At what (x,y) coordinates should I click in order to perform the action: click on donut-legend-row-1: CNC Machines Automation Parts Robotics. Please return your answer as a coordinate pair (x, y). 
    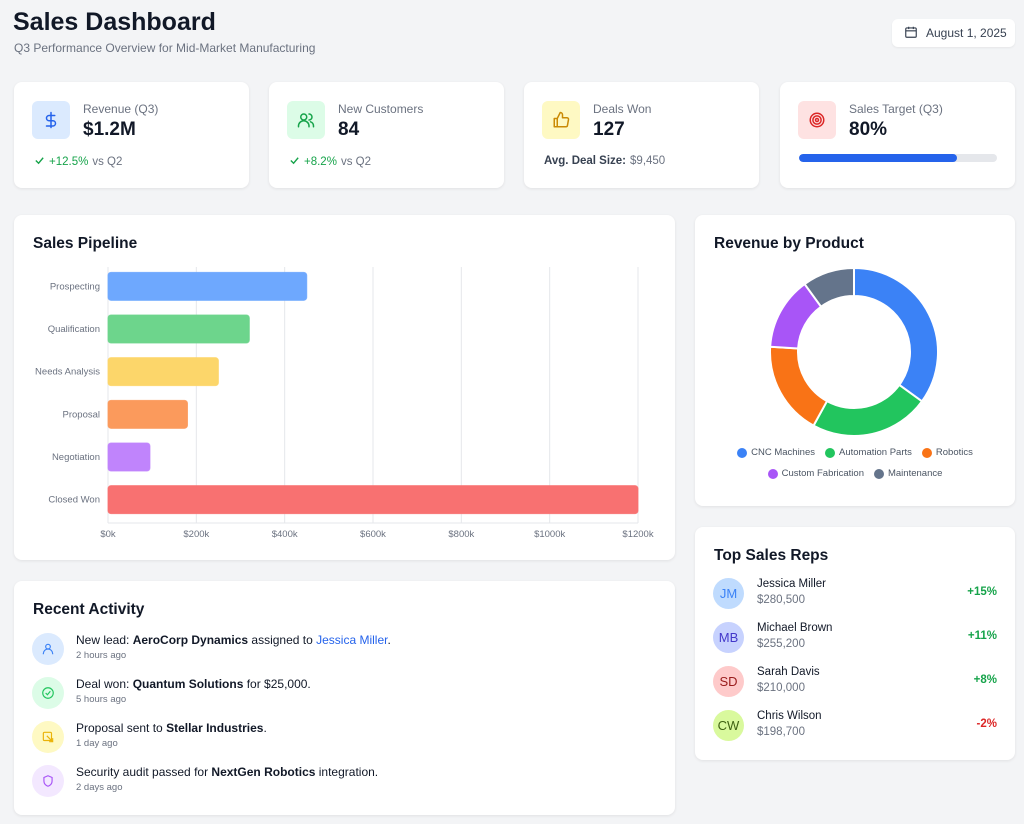
    Looking at the image, I should click on (855, 452).